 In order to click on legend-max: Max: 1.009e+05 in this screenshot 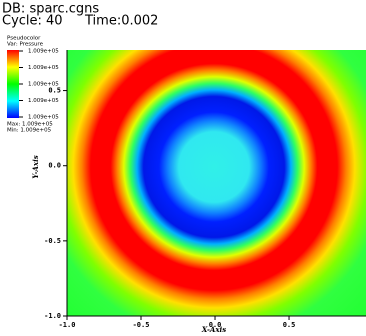, I will do `click(30, 125)`.